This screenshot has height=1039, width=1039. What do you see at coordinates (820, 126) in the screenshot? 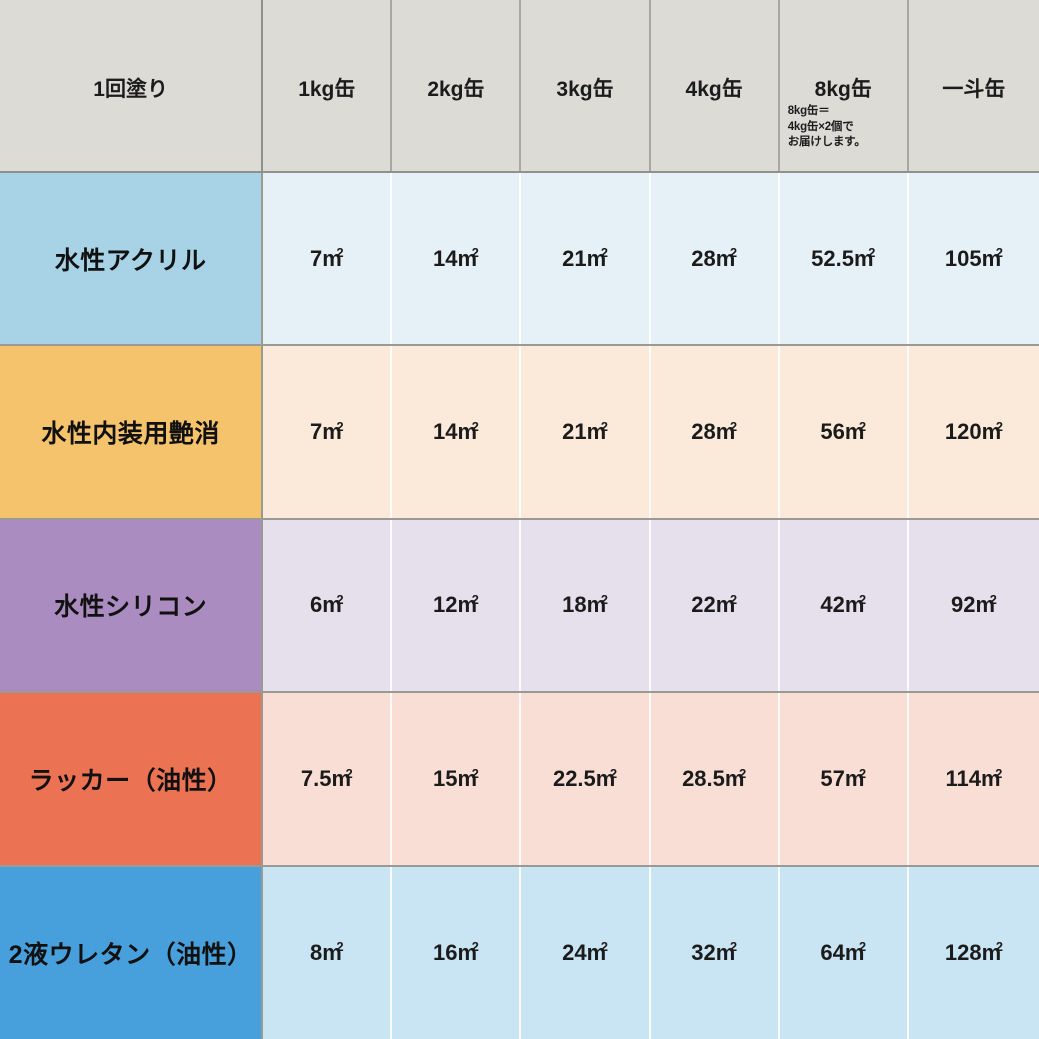
I see `header-note-line: 4kg缶×2個で` at bounding box center [820, 126].